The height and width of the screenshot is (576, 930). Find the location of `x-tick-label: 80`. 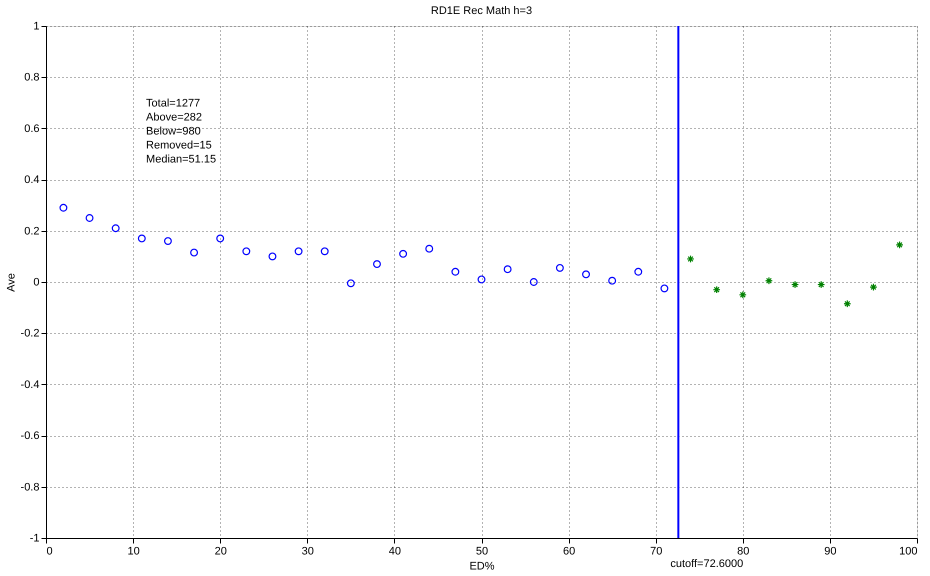

x-tick-label: 80 is located at coordinates (743, 552).